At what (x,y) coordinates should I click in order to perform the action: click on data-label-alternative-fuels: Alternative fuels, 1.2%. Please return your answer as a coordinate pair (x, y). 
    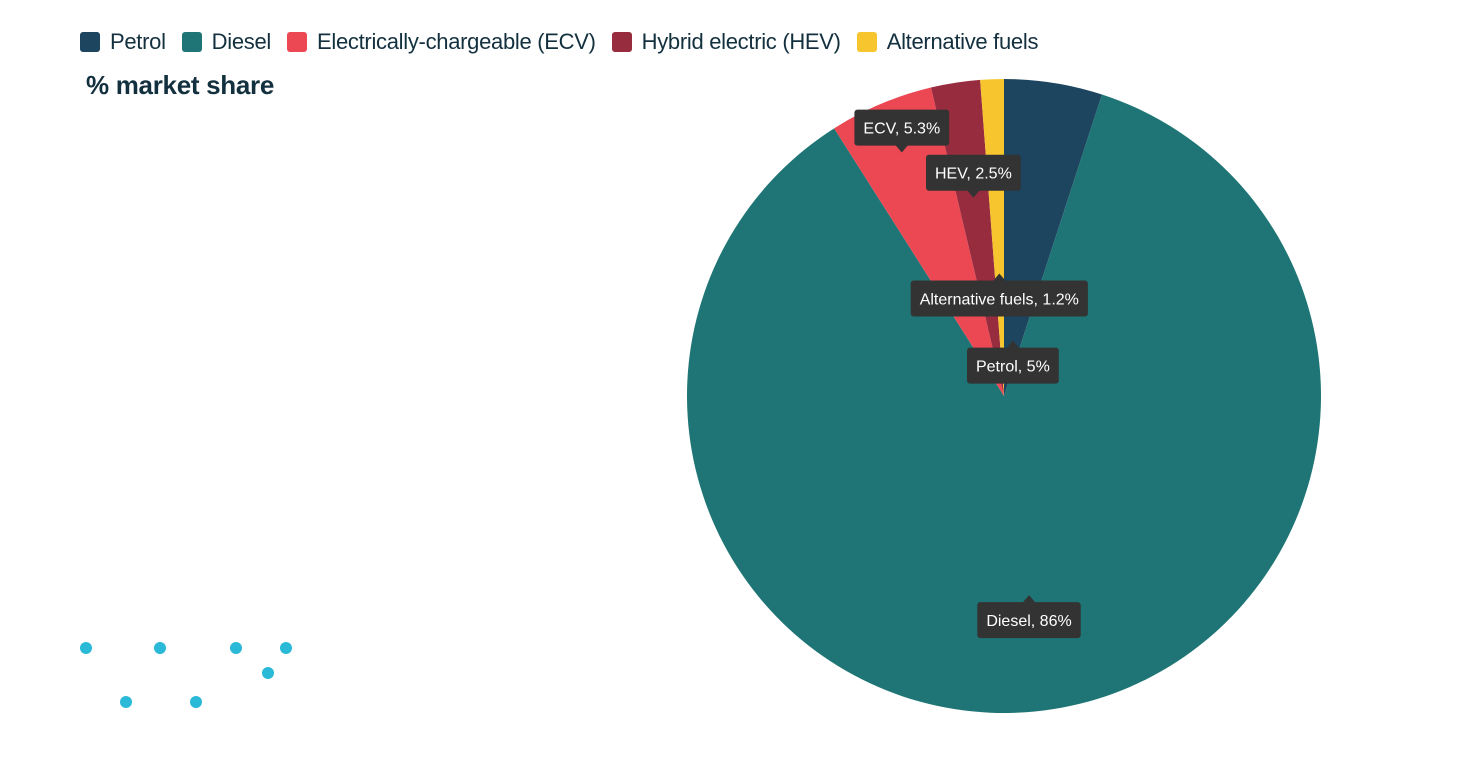
    Looking at the image, I should click on (999, 295).